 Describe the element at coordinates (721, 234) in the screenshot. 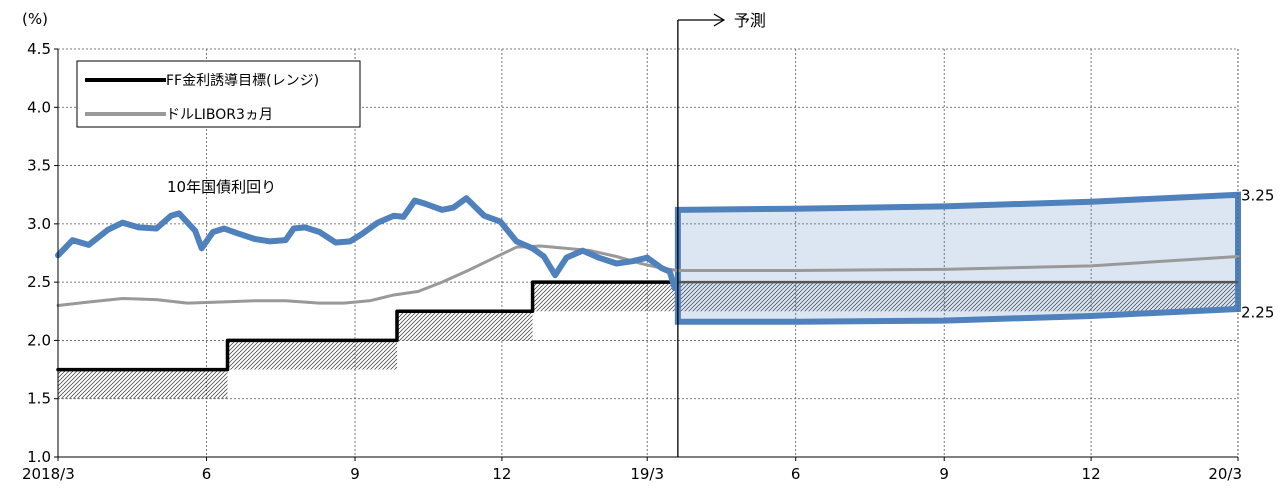

I see `forecast-marker: 予測` at that location.